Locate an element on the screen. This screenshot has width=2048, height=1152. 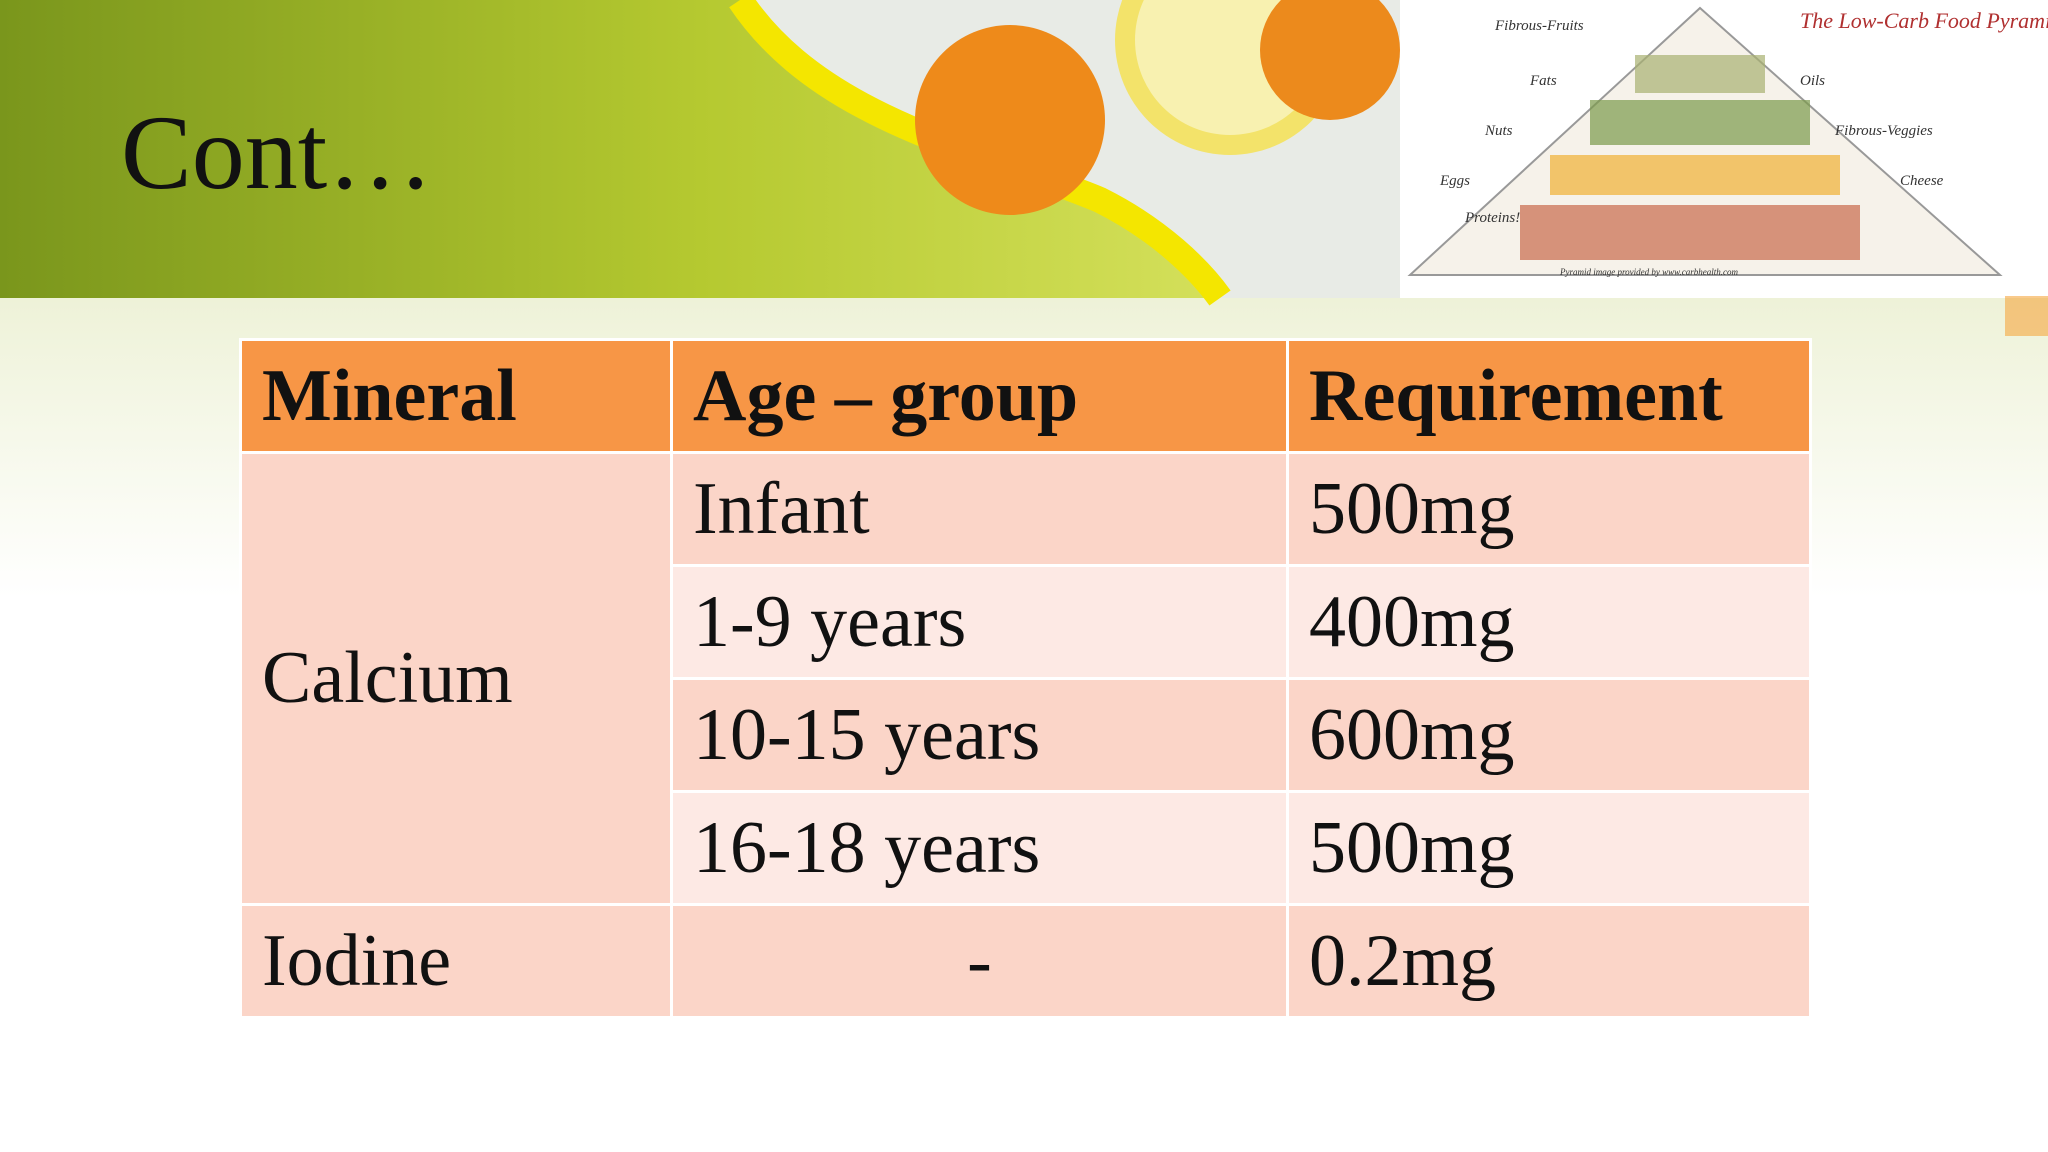
header-cell: Requirement is located at coordinates (1549, 396).